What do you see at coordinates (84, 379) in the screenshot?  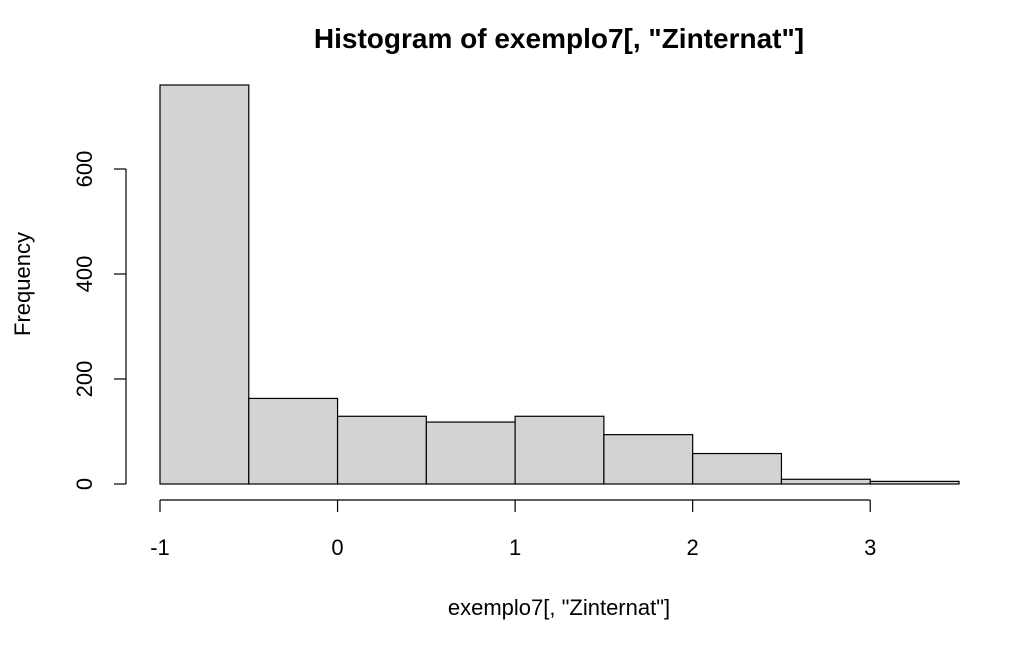 I see `y-tick-label: 200` at bounding box center [84, 379].